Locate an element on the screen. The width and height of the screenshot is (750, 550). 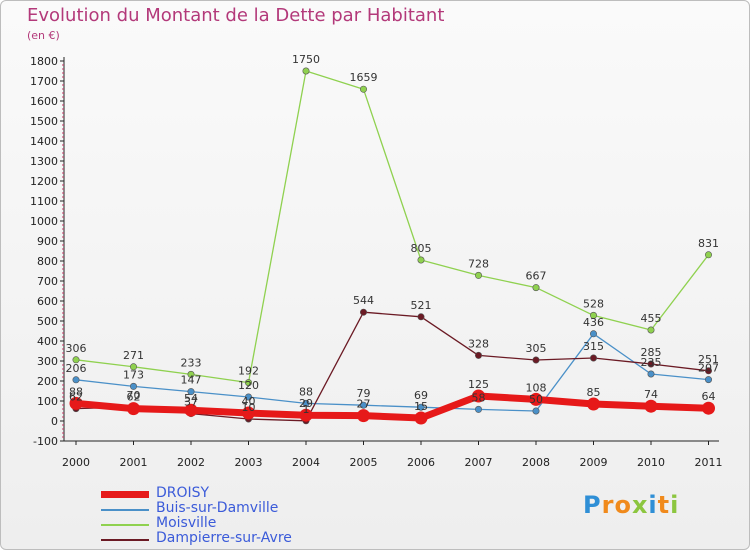
data-label: 192 is located at coordinates (248, 371).